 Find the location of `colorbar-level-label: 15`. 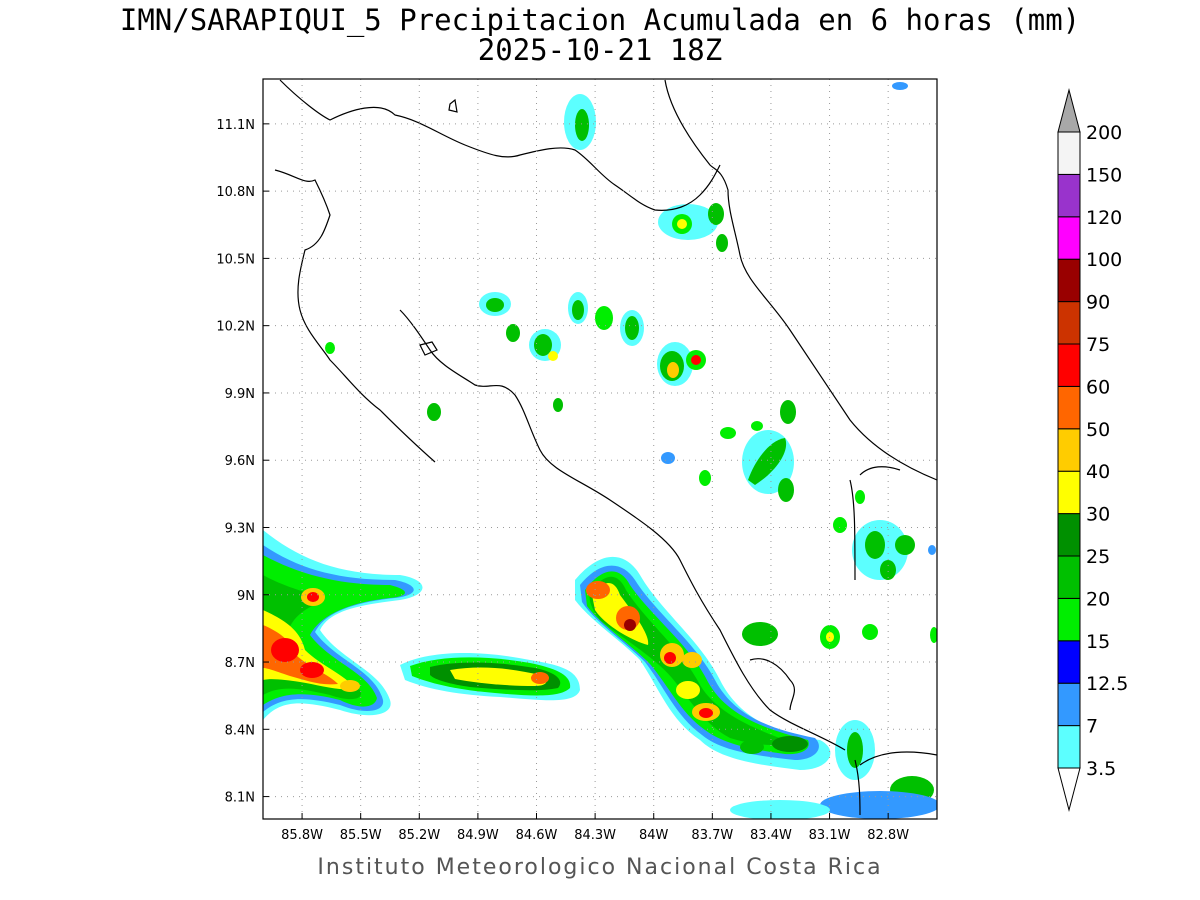

colorbar-level-label: 15 is located at coordinates (1098, 642).